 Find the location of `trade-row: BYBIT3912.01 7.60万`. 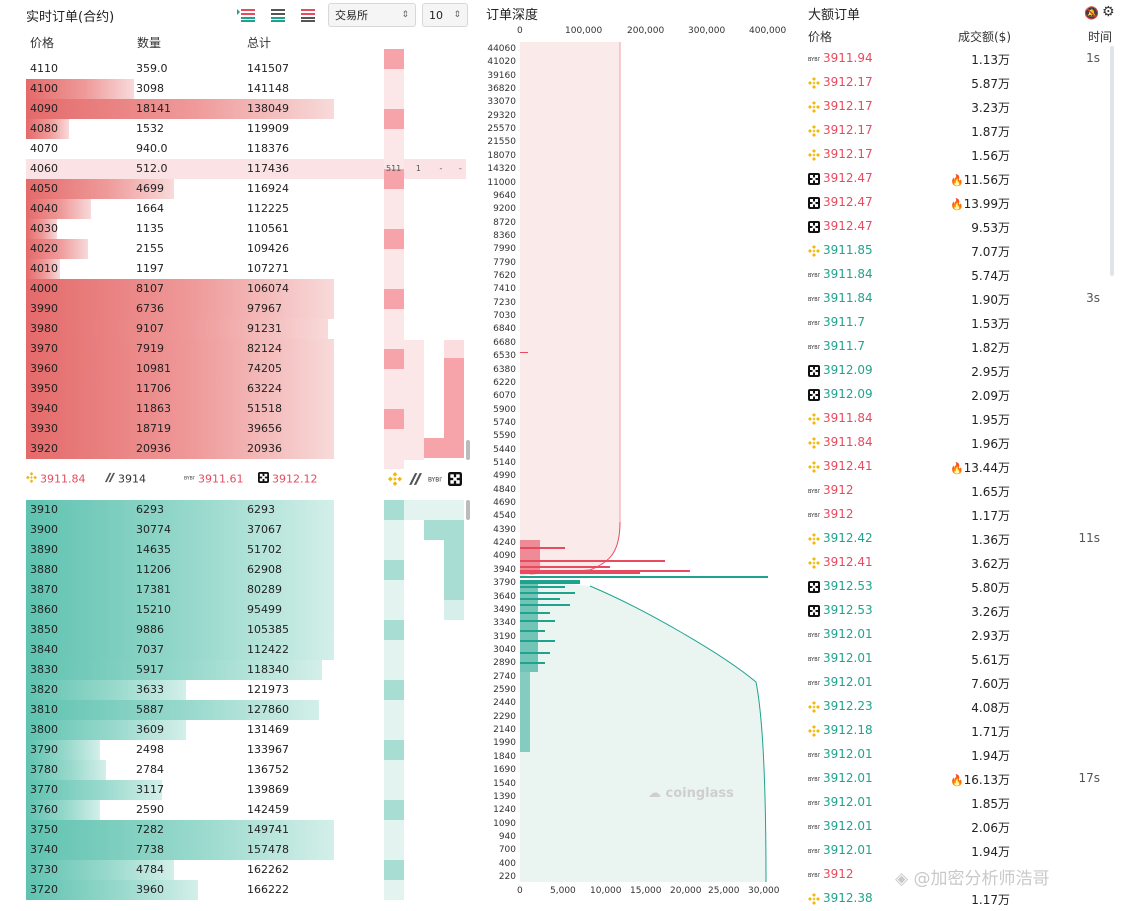

trade-row: BYBIT3912.01 7.60万 is located at coordinates (963, 683).